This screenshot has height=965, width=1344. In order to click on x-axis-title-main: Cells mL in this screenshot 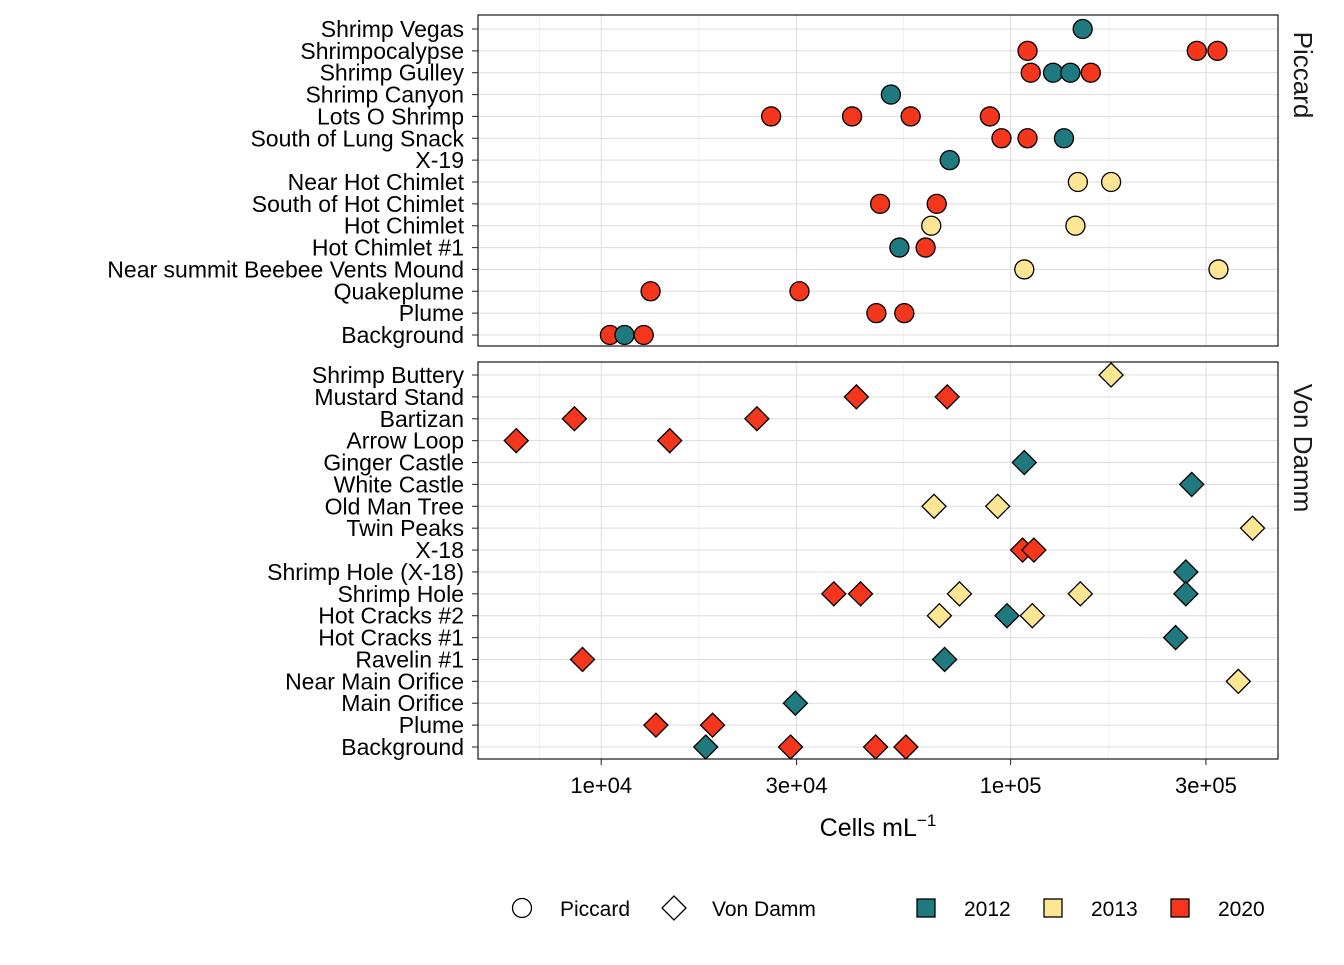, I will do `click(868, 828)`.